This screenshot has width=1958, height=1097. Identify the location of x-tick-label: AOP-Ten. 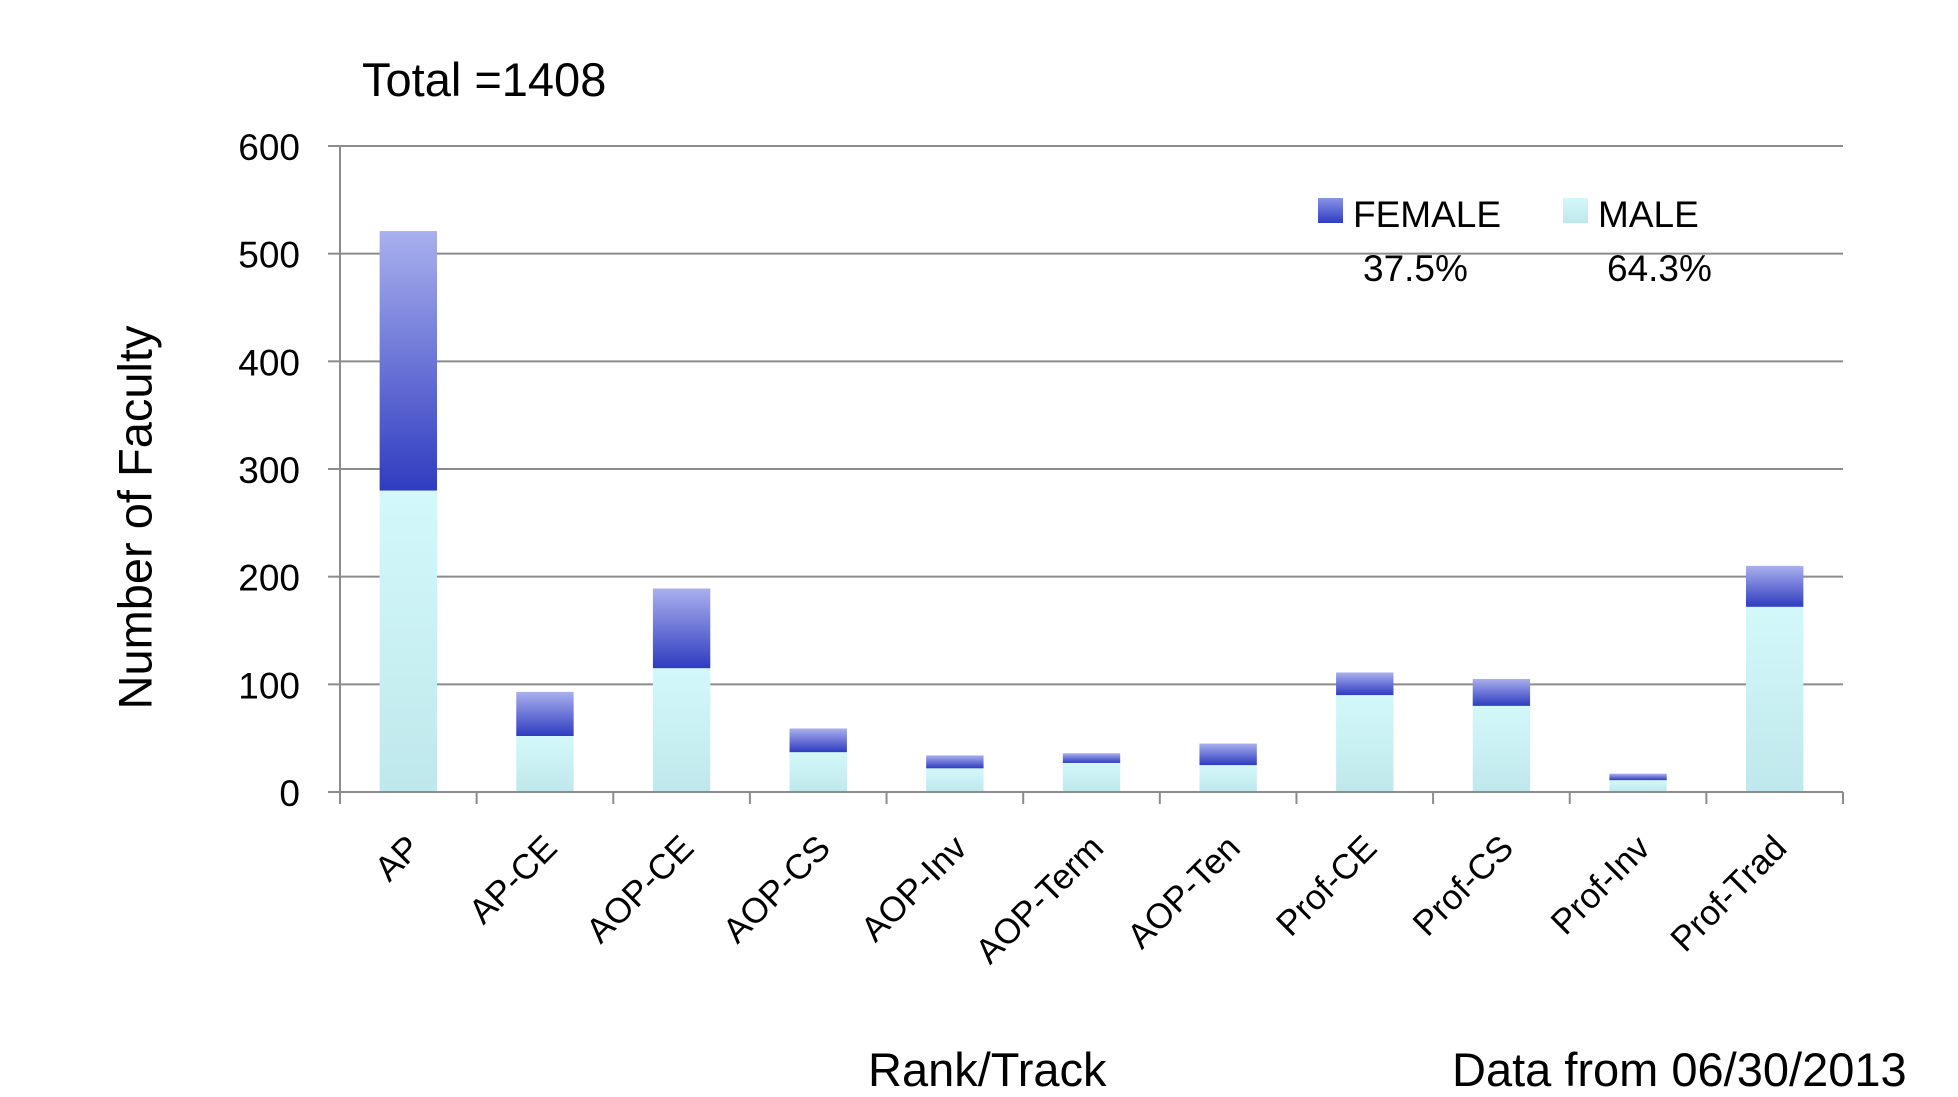
(1184, 892).